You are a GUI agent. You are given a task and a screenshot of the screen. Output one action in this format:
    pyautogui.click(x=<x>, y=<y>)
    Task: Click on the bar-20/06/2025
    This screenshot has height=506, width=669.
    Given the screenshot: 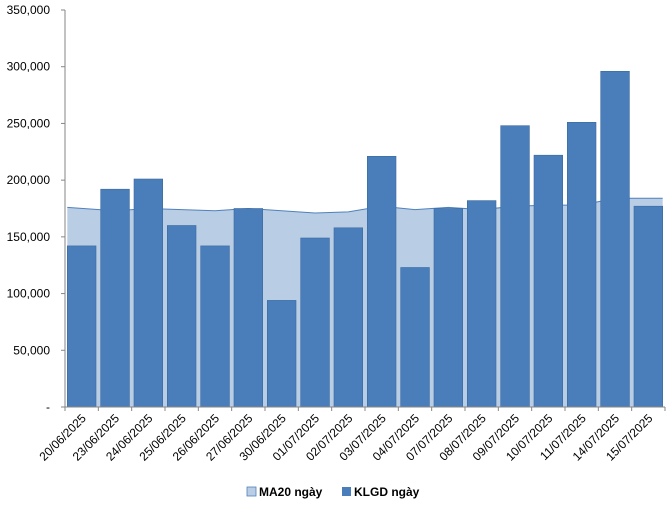 What is the action you would take?
    pyautogui.click(x=82, y=326)
    